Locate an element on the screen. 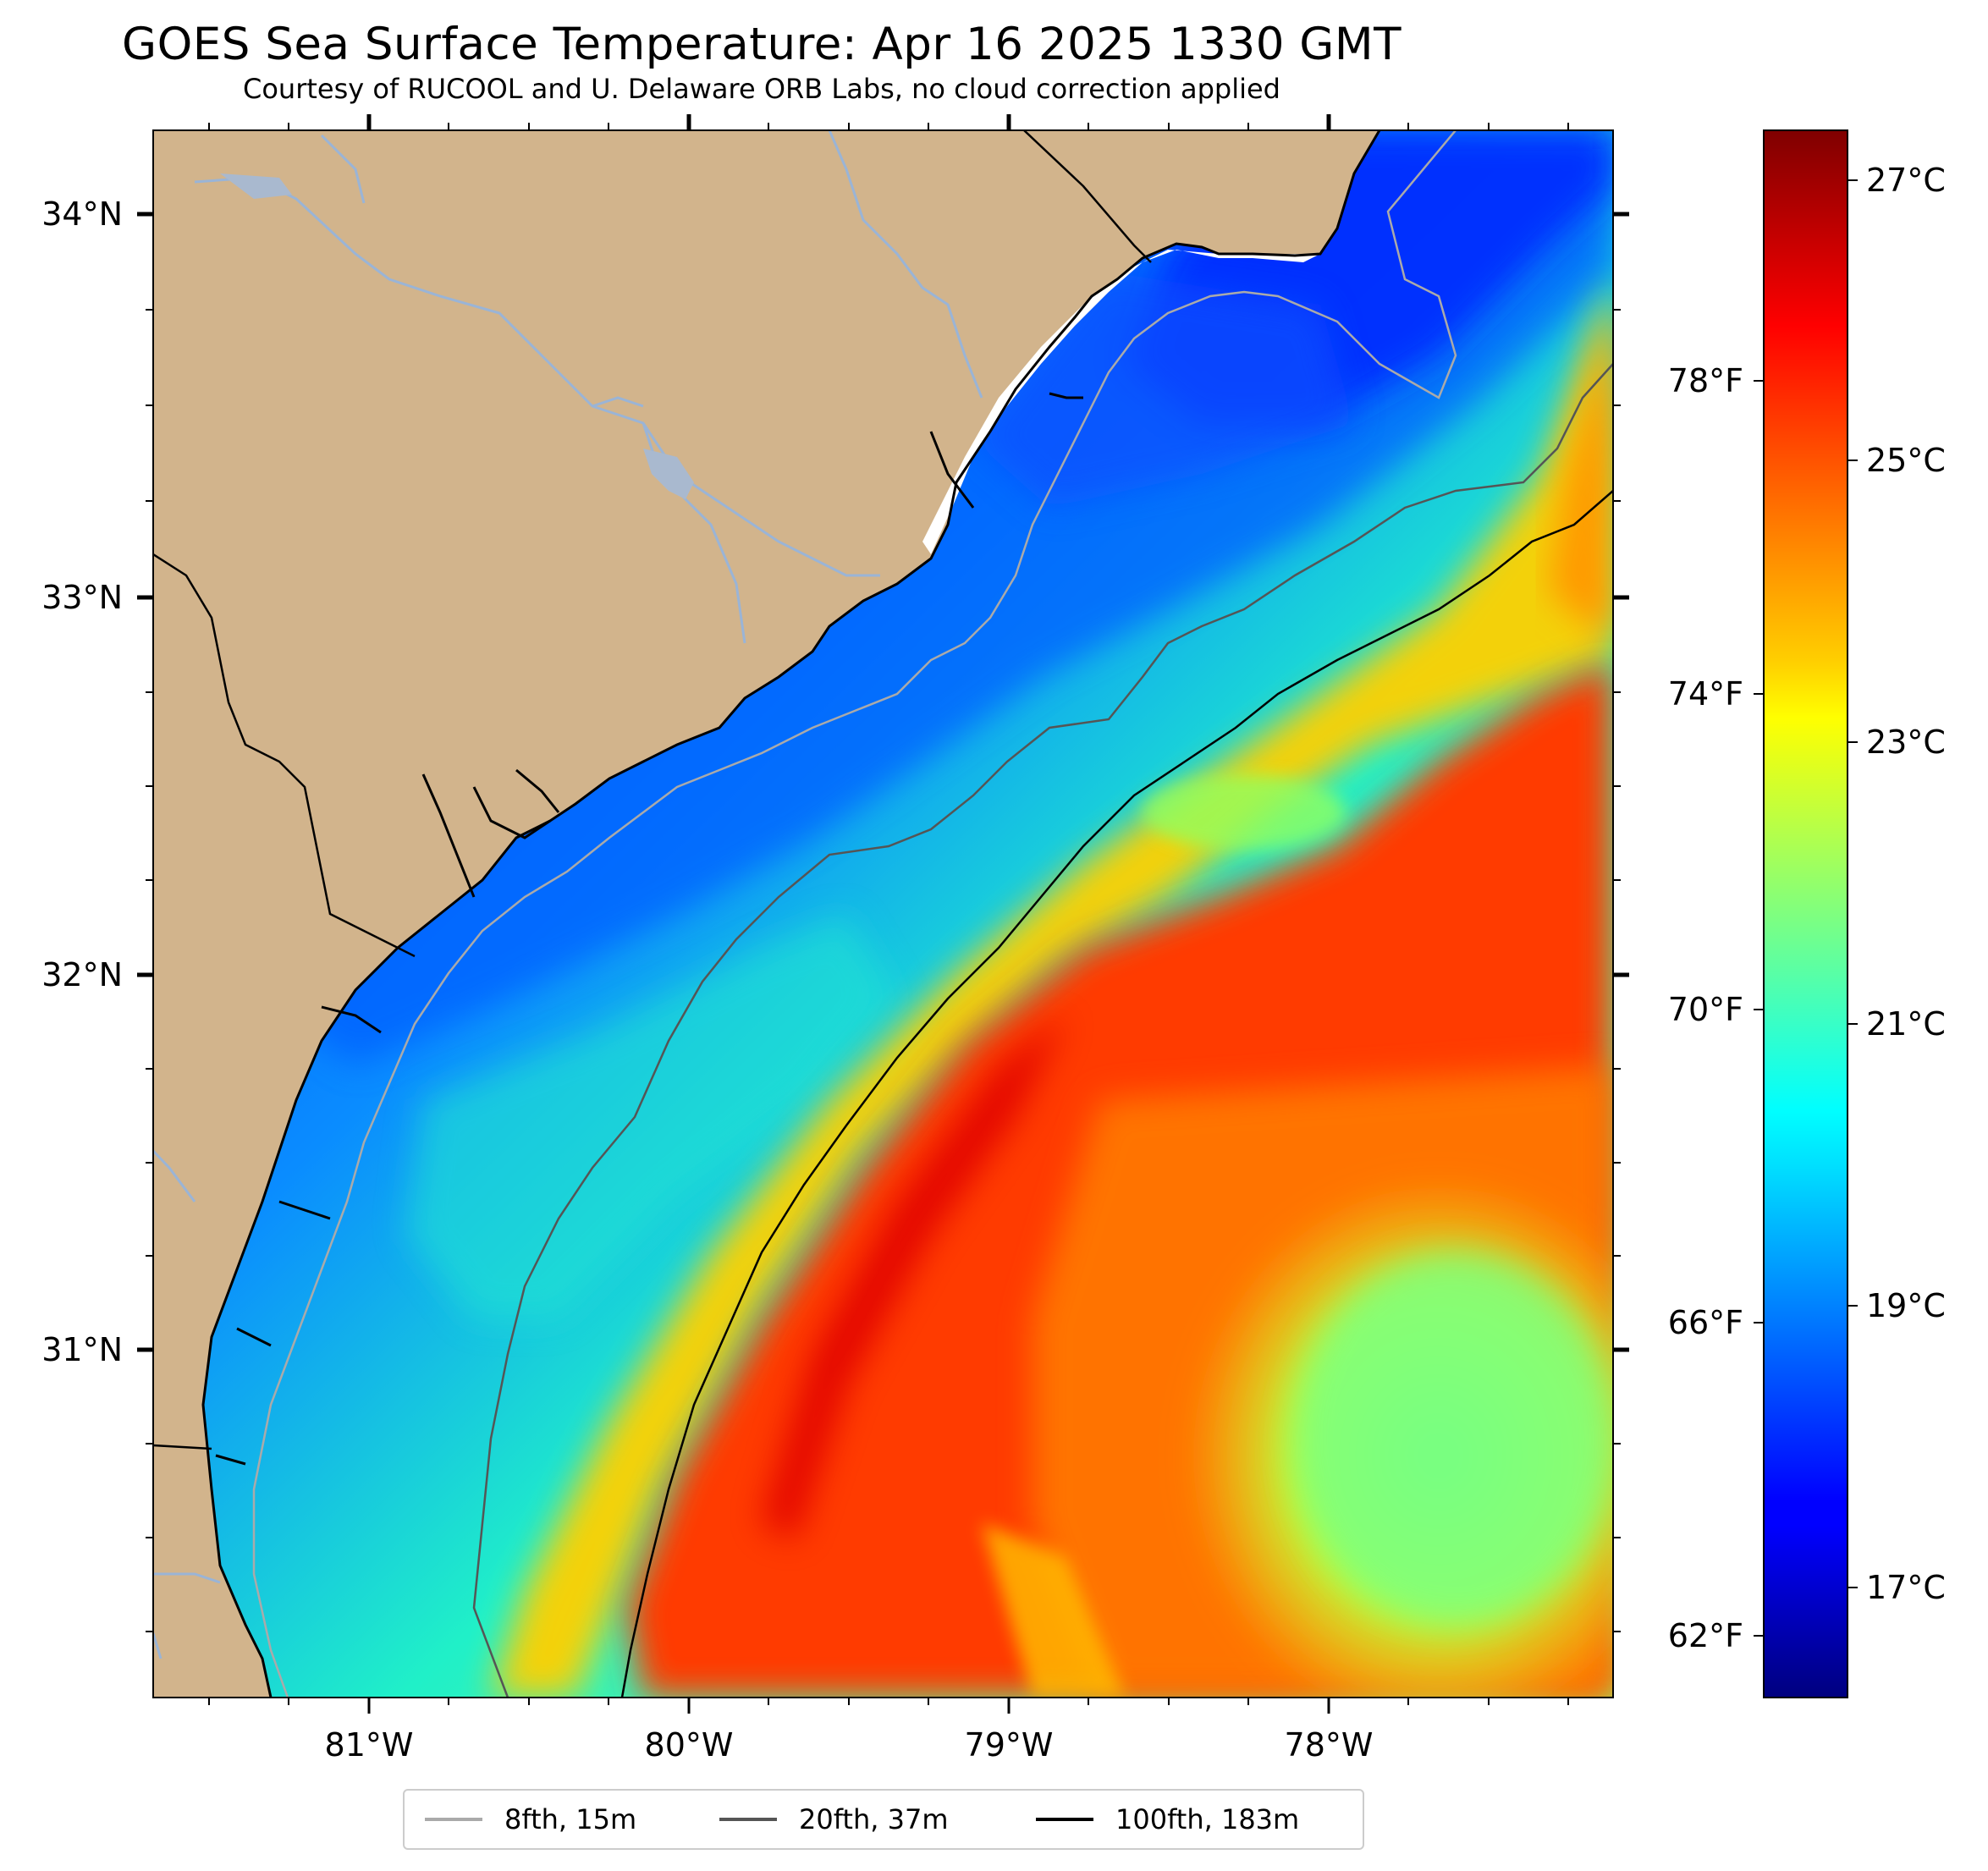 Image resolution: width=1988 pixels, height=1871 pixels. c-label-17: 17°C is located at coordinates (1906, 1587).